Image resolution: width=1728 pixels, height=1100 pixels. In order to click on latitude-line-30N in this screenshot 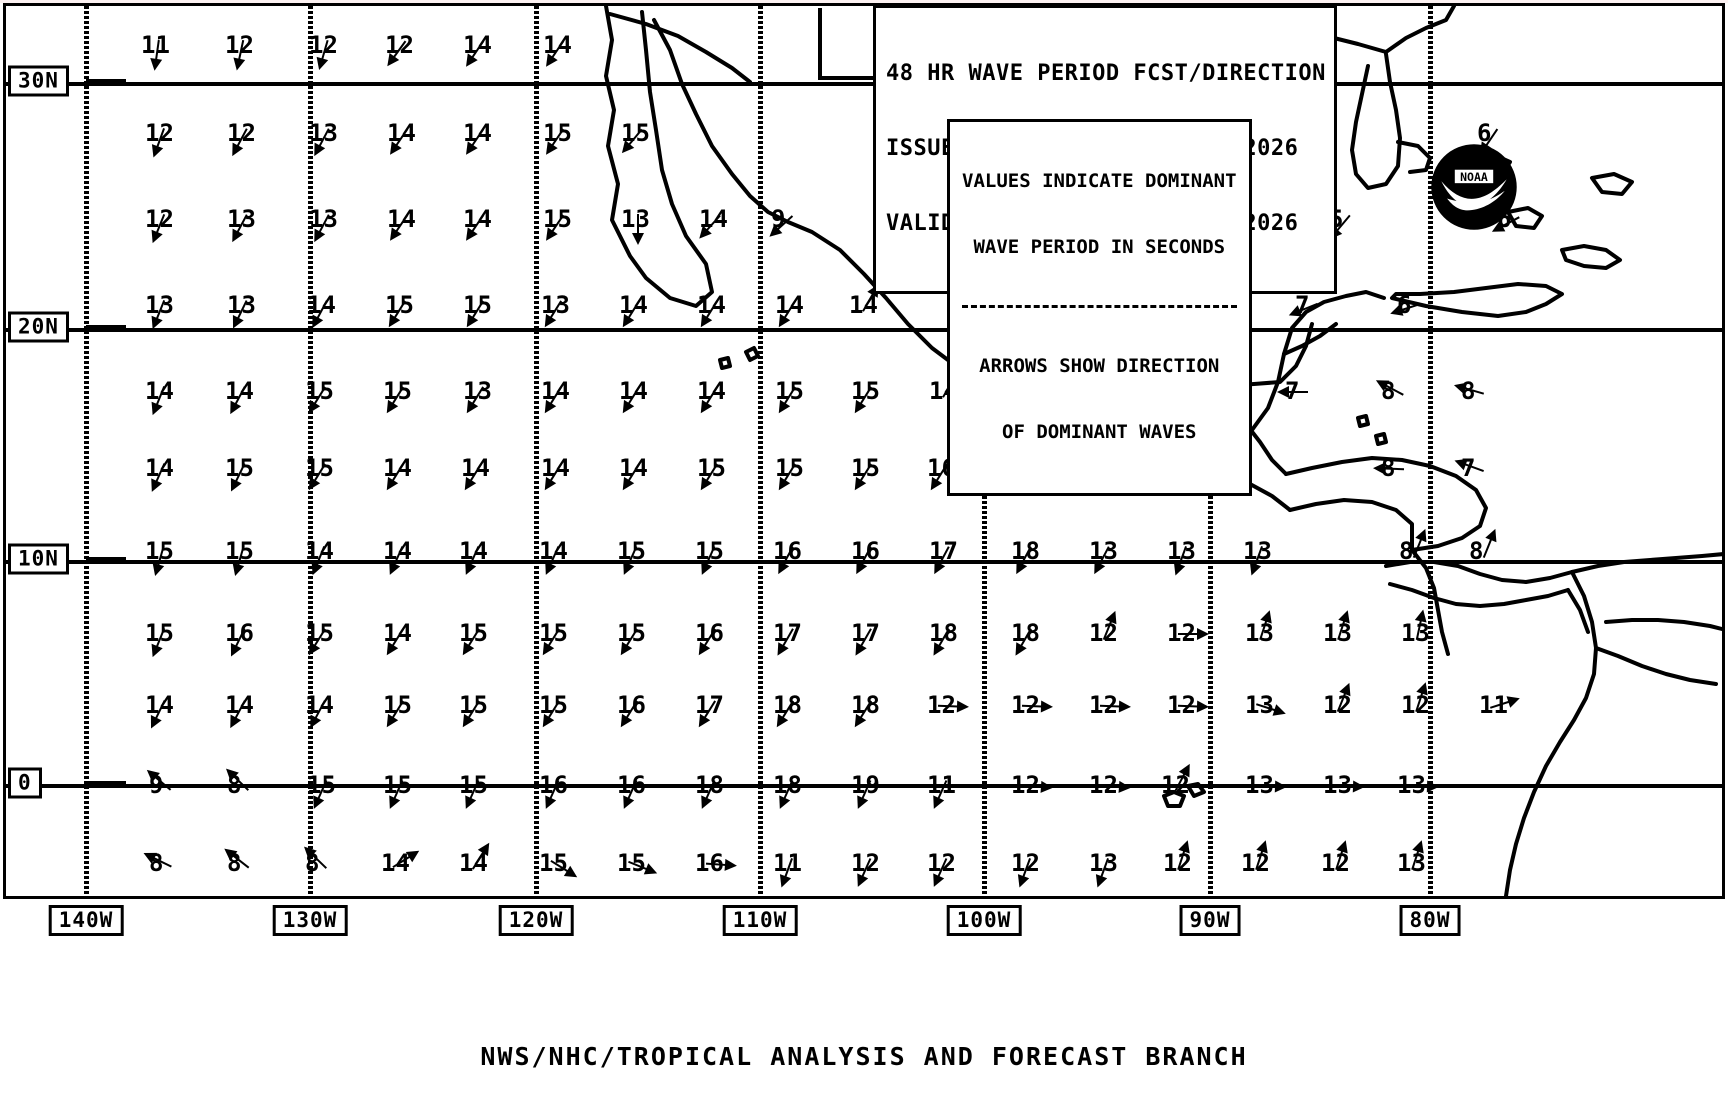, I will do `click(864, 84)`.